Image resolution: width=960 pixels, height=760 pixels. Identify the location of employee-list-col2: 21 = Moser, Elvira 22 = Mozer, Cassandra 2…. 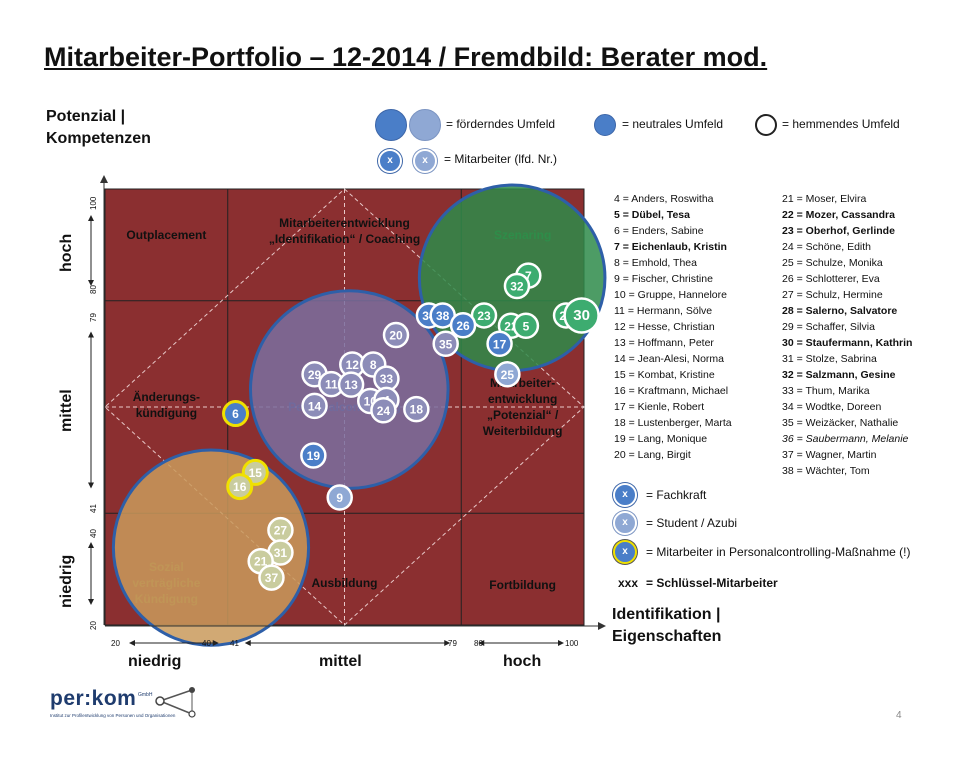
(867, 335).